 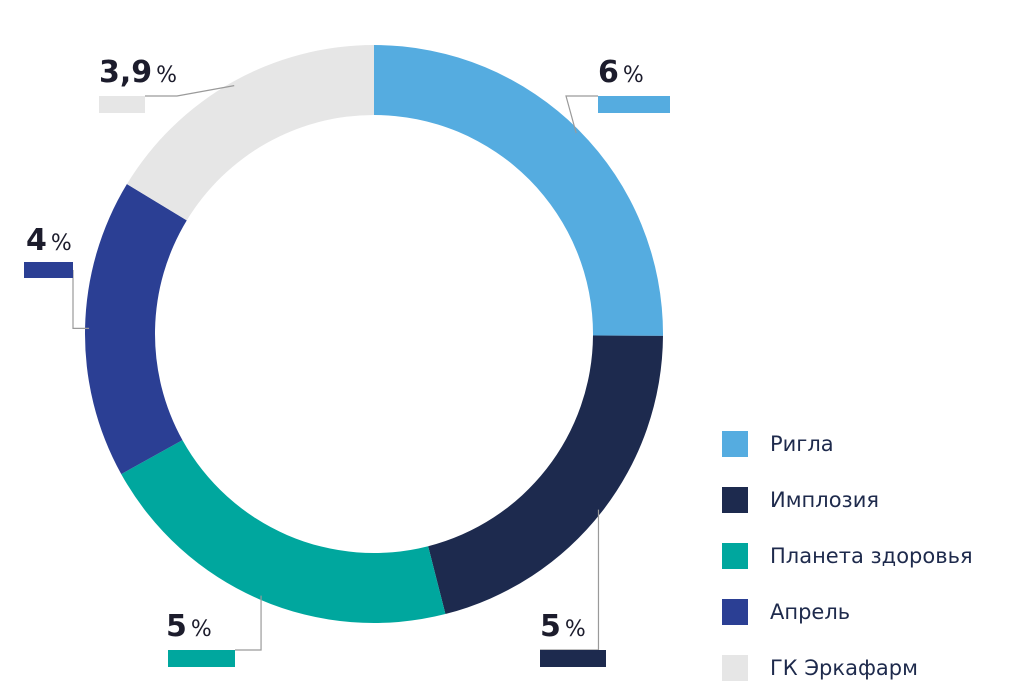 What do you see at coordinates (621, 72) in the screenshot?
I see `data-label: 6%` at bounding box center [621, 72].